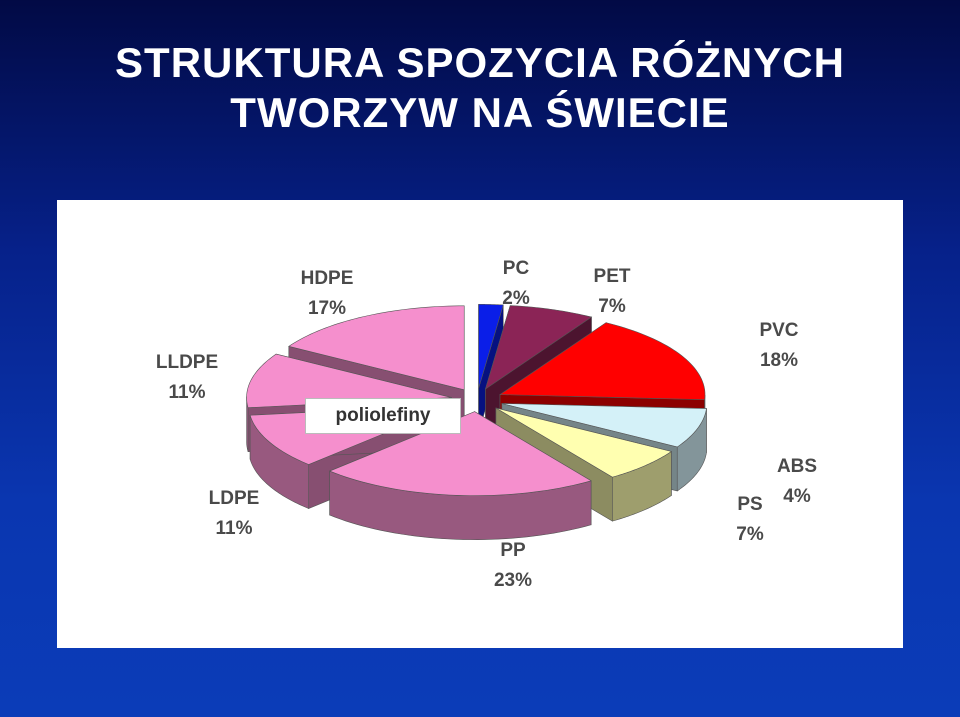 Image resolution: width=960 pixels, height=717 pixels. What do you see at coordinates (778, 330) in the screenshot?
I see `slice-label-pvc: PVC` at bounding box center [778, 330].